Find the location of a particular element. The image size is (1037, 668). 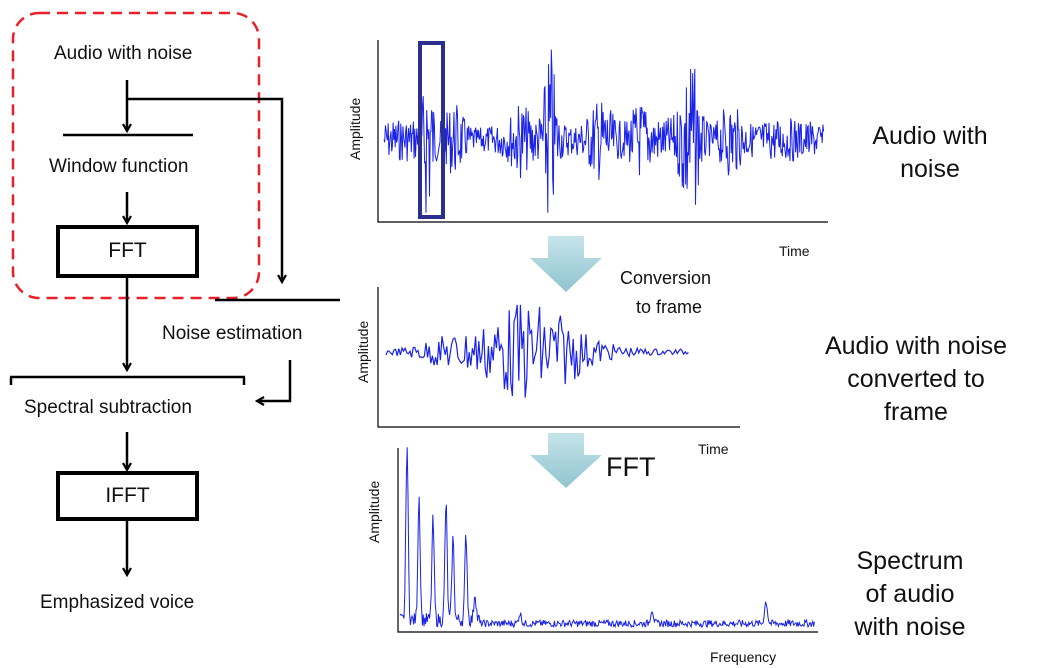

spectral-subtraction-label: Spectral subtraction is located at coordinates (108, 407).